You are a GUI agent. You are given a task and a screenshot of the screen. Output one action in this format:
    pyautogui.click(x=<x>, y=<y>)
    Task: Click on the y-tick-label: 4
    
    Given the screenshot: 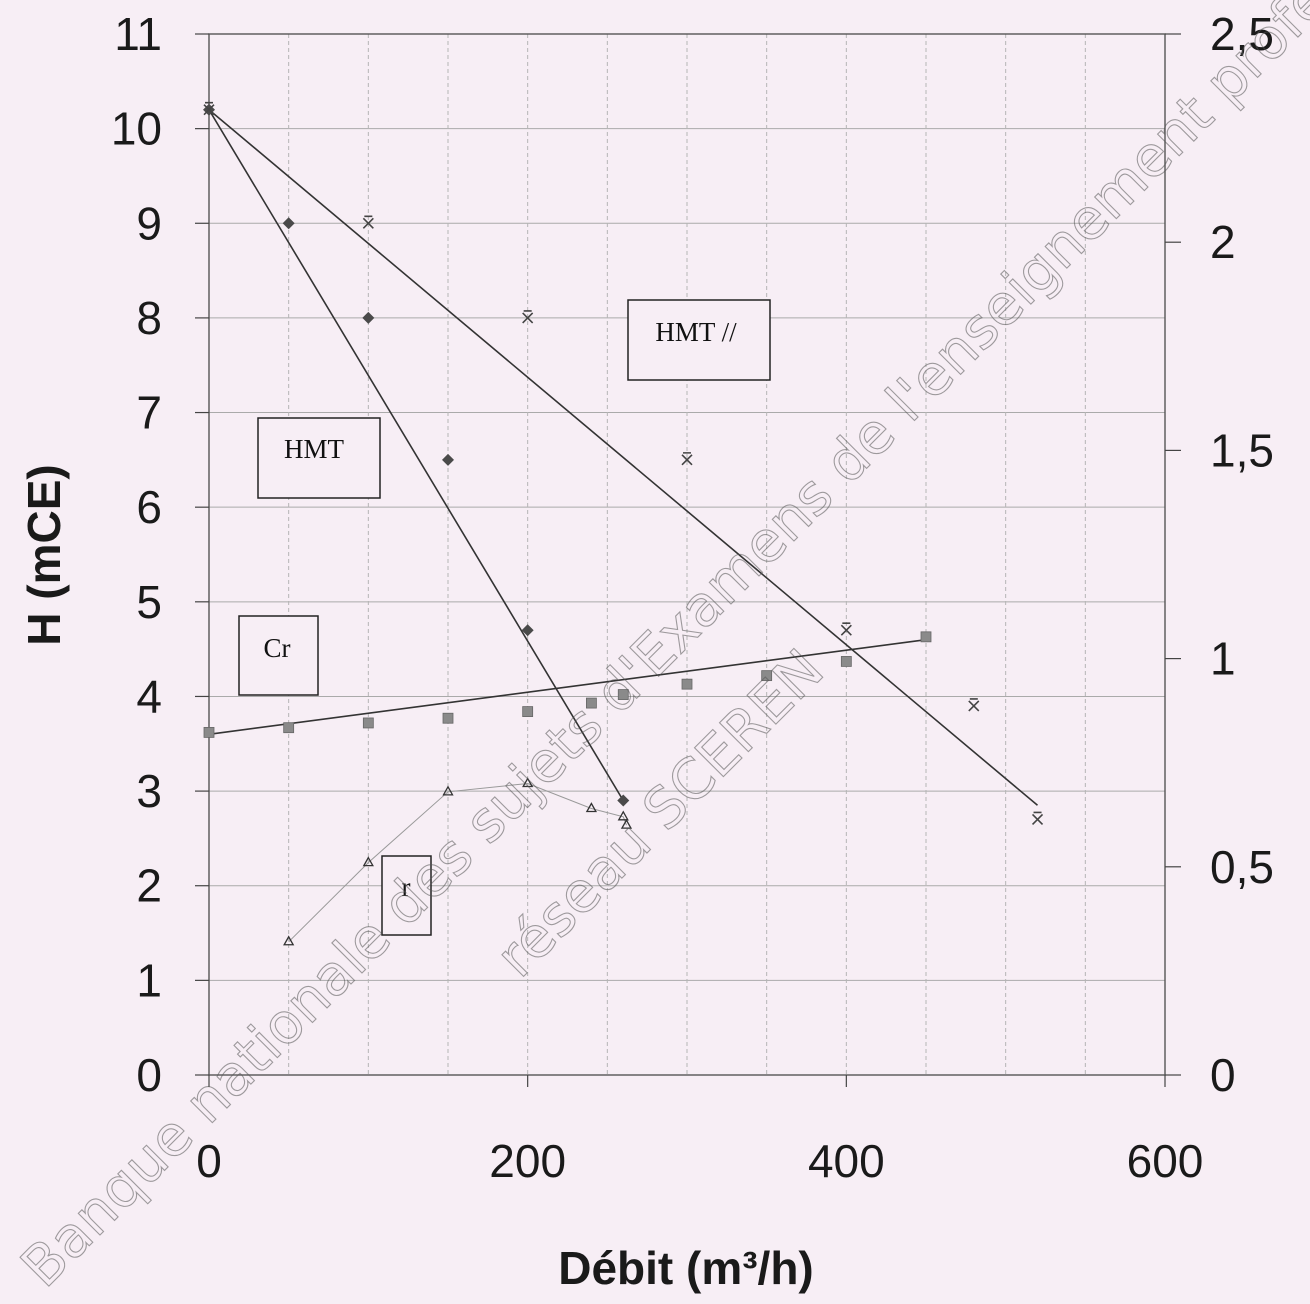 What is the action you would take?
    pyautogui.click(x=149, y=696)
    